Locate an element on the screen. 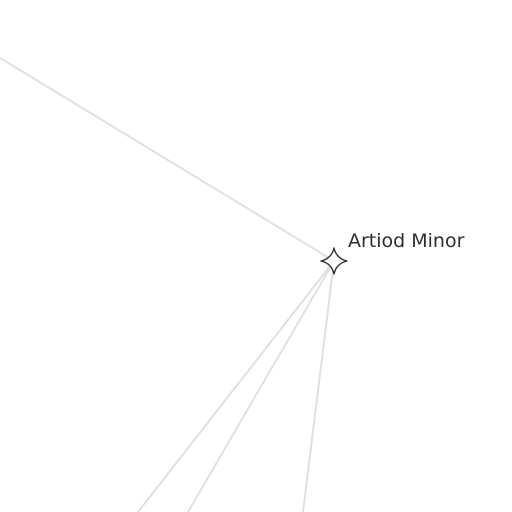 Image resolution: width=512 pixels, height=512 pixels. star-name-label: Artiod Minor is located at coordinates (406, 241).